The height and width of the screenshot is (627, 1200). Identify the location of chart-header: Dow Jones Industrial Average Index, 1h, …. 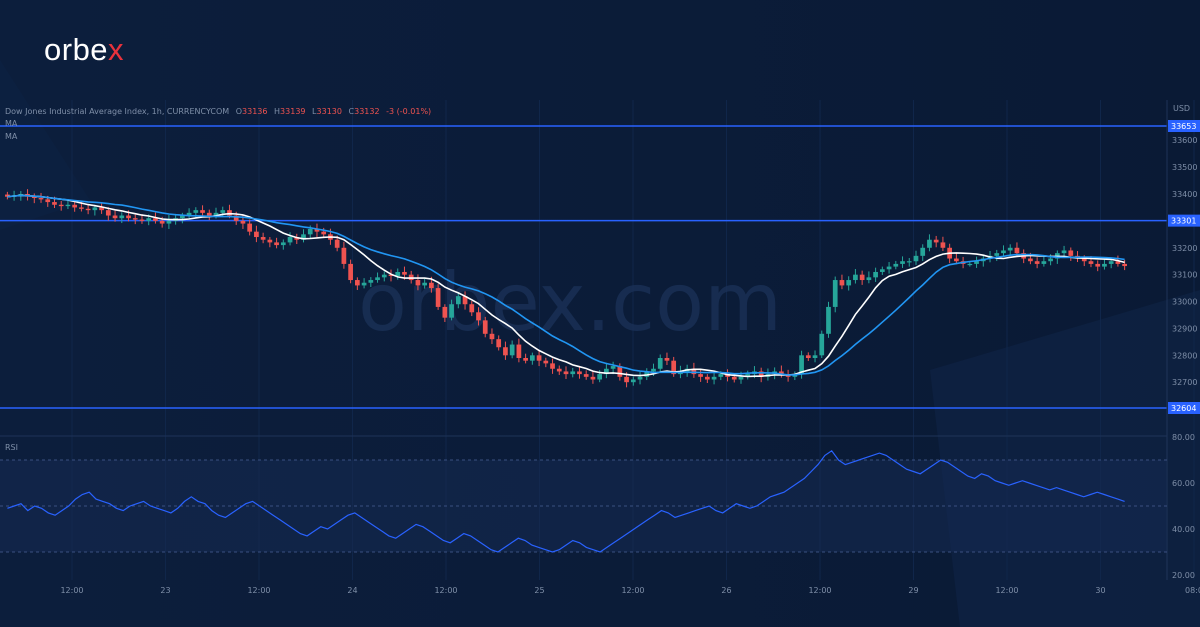
(218, 111).